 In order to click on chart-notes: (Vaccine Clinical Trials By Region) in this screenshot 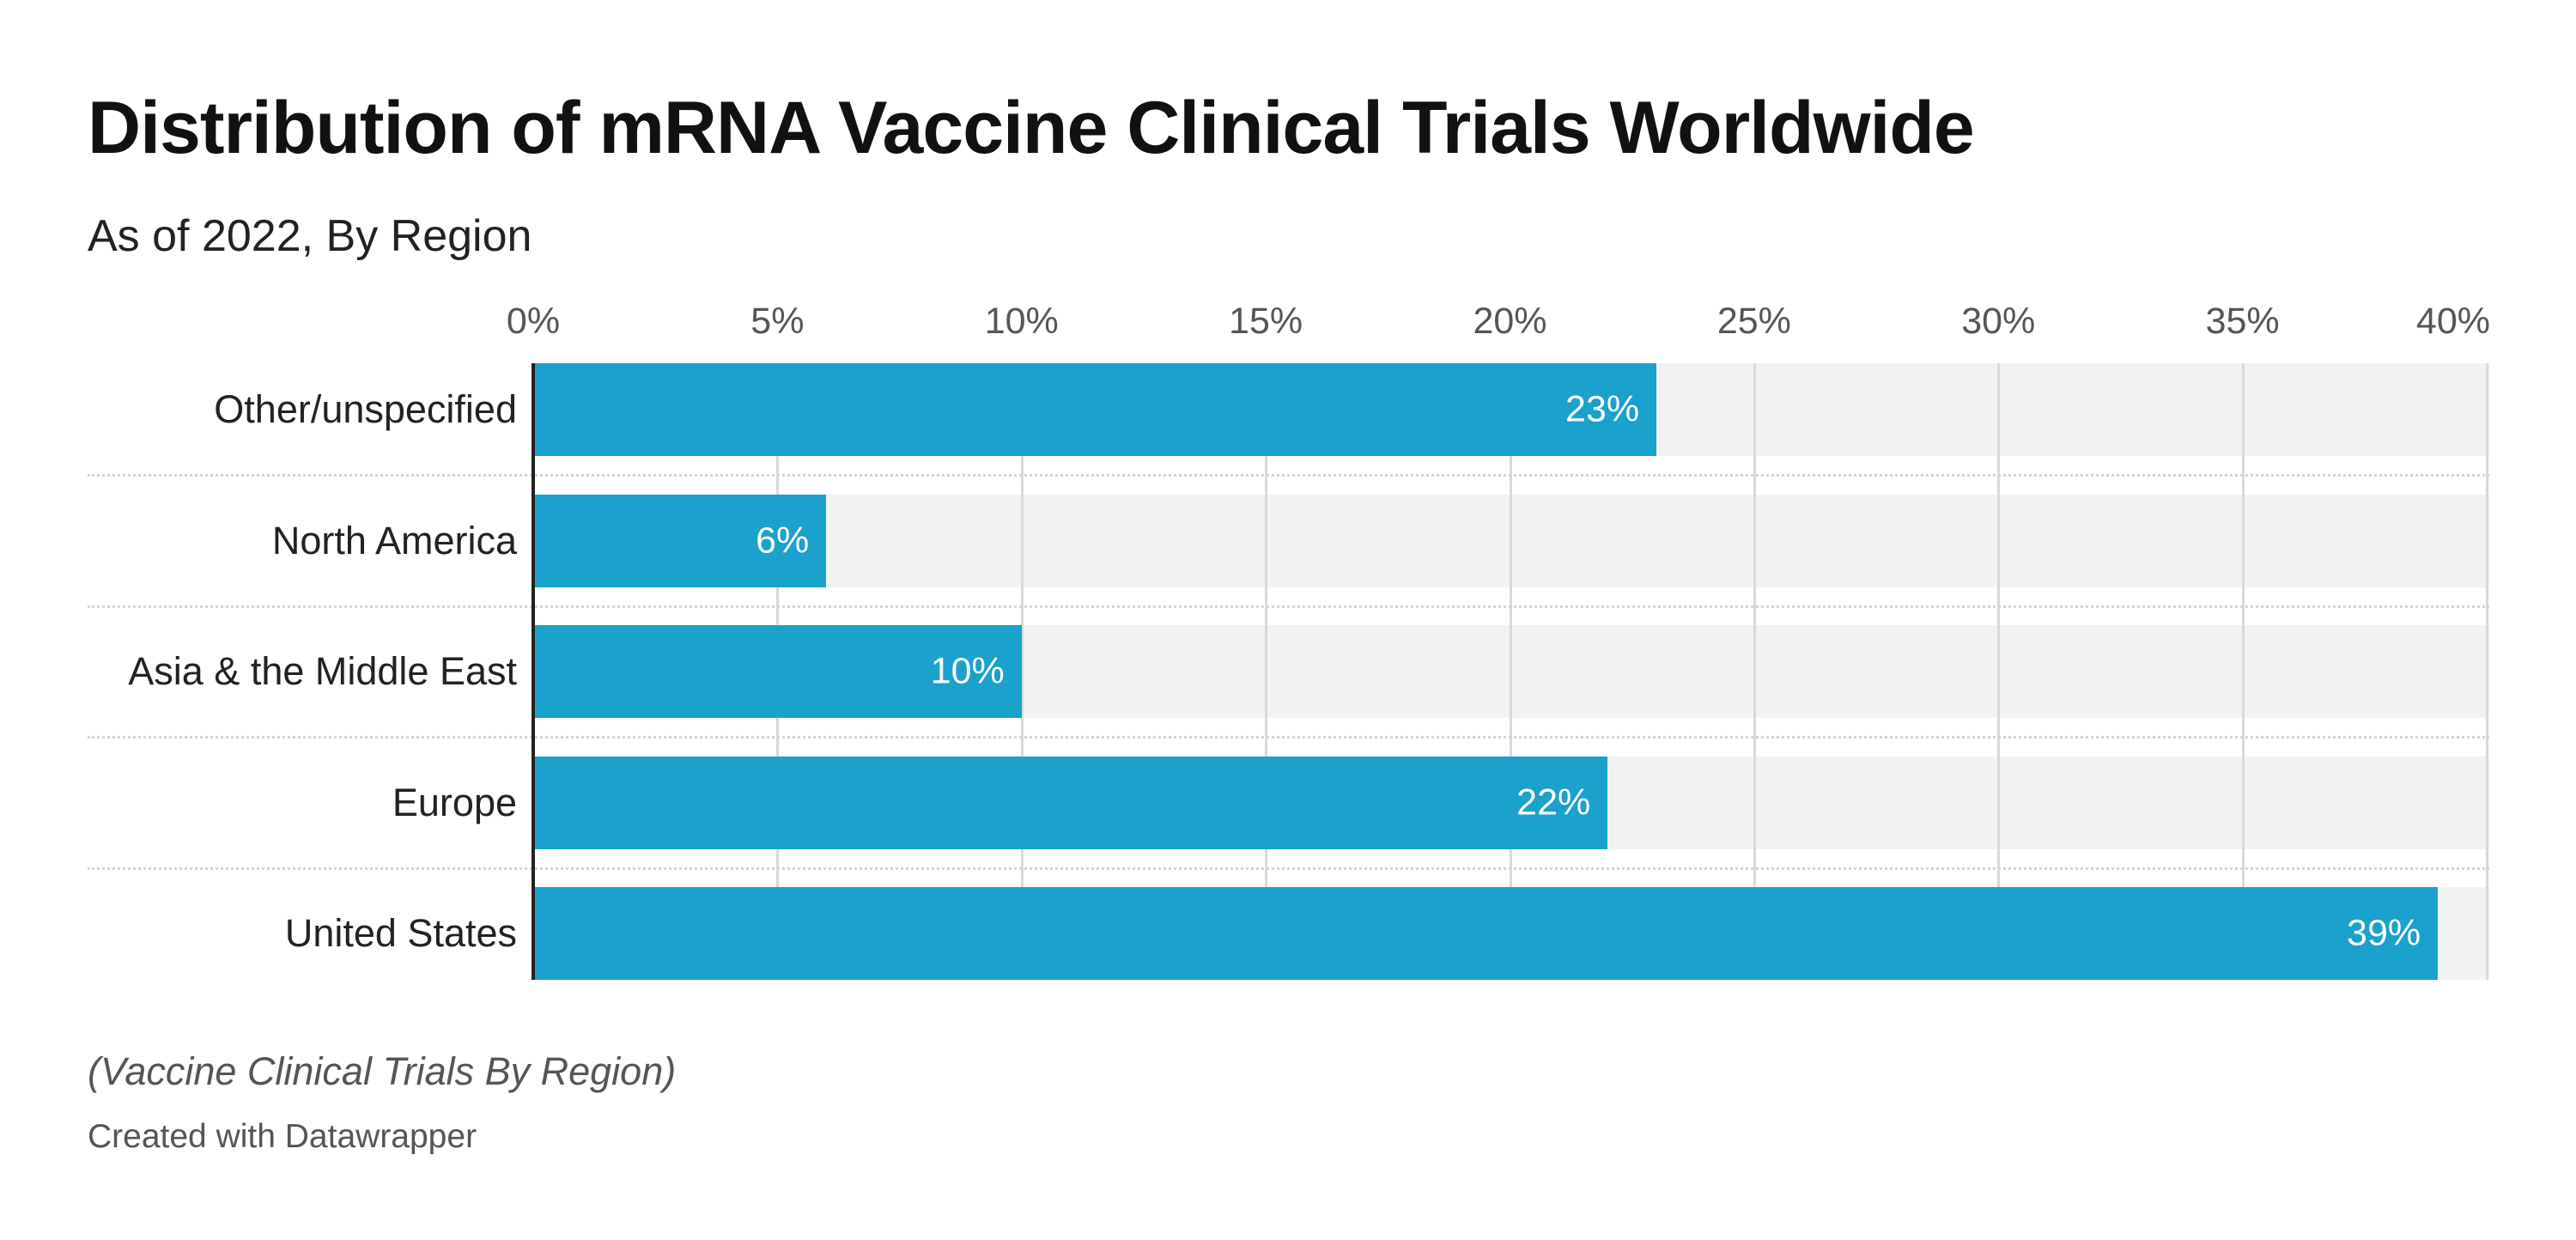, I will do `click(382, 1071)`.